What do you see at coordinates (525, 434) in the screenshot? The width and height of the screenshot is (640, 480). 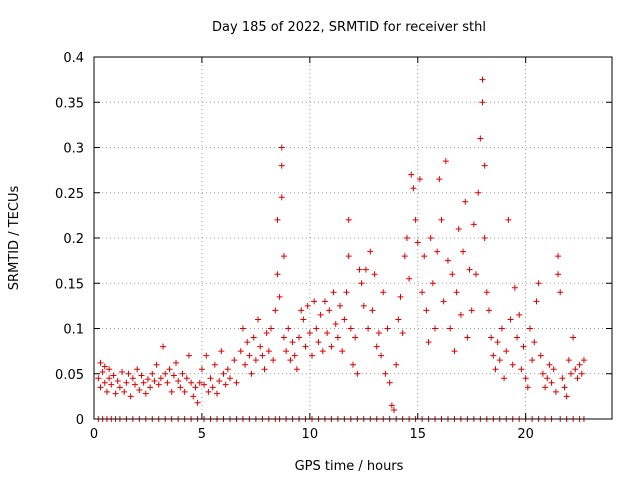 I see `x-tick-label: 20` at bounding box center [525, 434].